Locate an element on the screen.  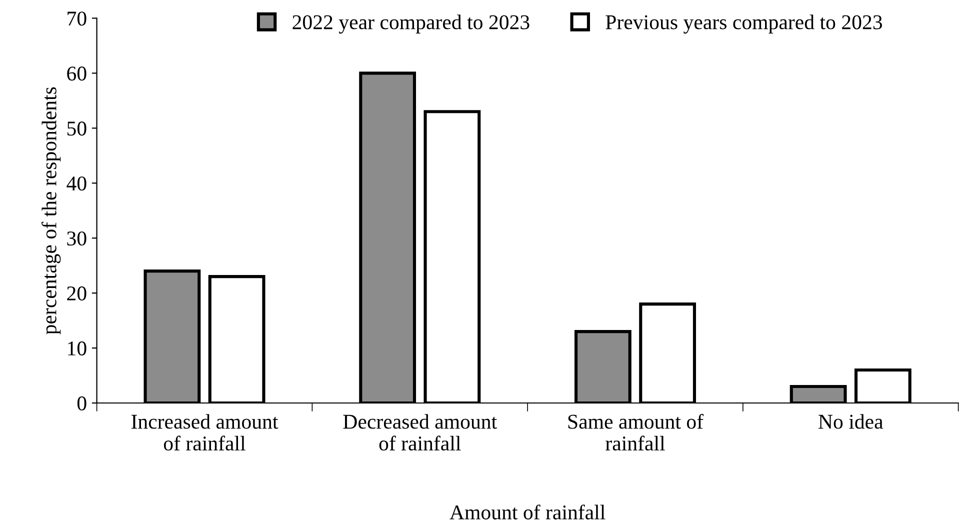
y-tick-label: 60 is located at coordinates (76, 73).